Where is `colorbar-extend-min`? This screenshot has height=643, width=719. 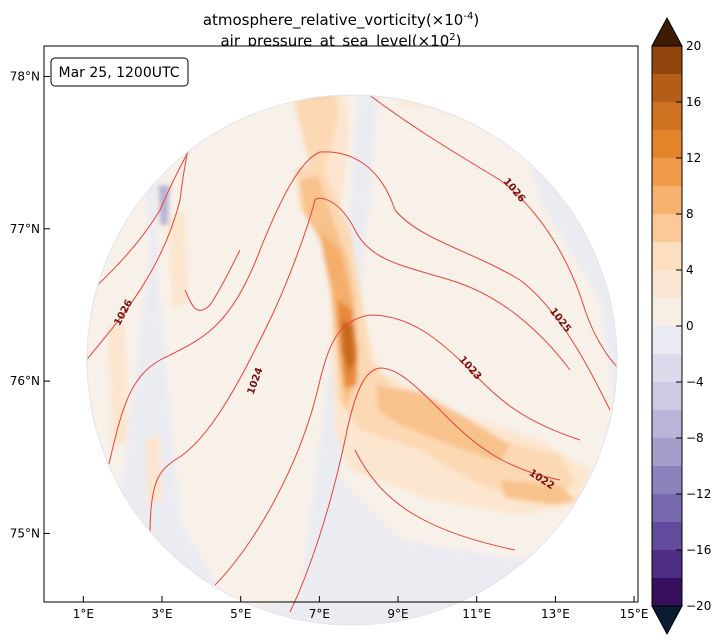
colorbar-extend-min is located at coordinates (667, 620).